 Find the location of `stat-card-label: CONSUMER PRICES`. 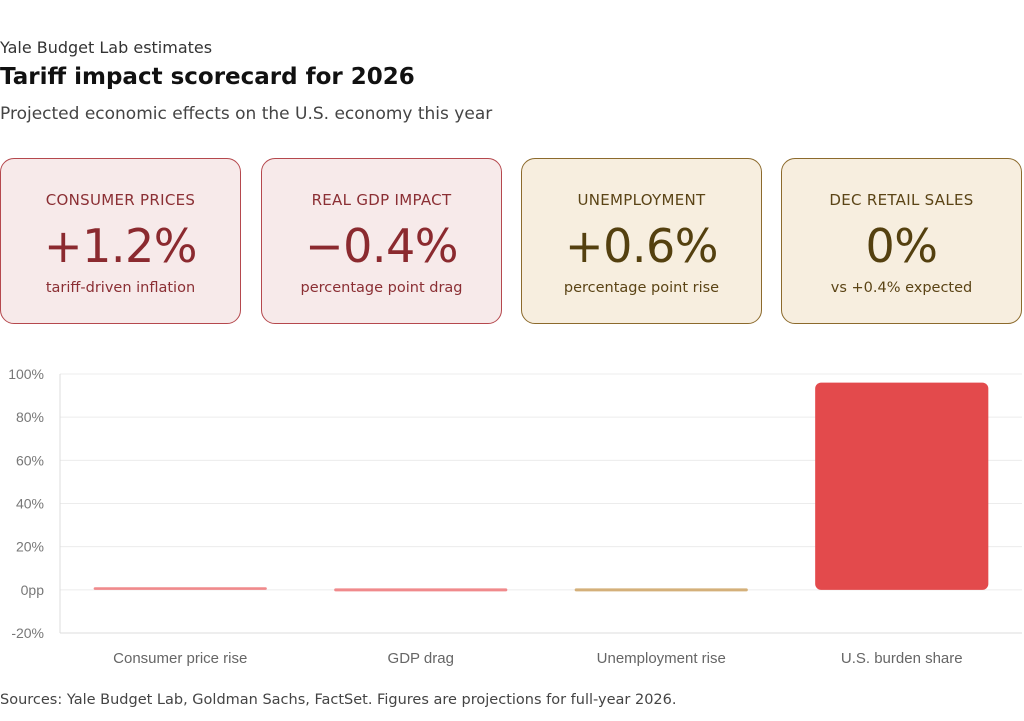

stat-card-label: CONSUMER PRICES is located at coordinates (120, 200).